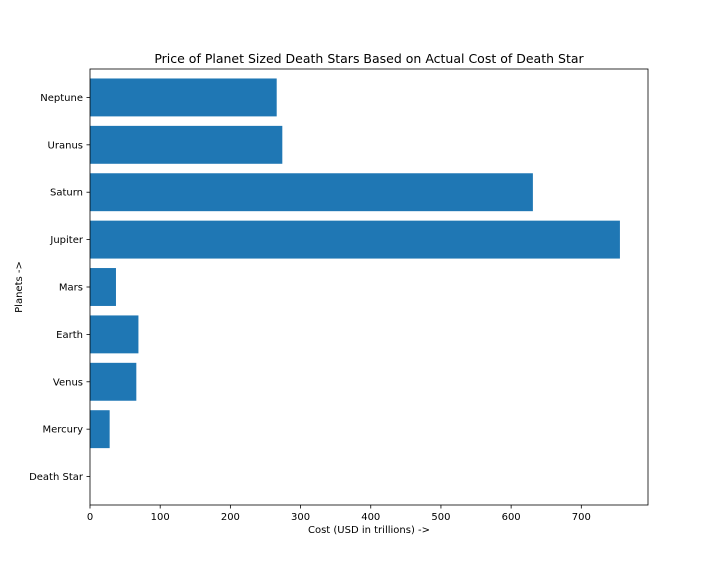 Image resolution: width=720 pixels, height=576 pixels. I want to click on y-tick-label: Mars, so click(71, 288).